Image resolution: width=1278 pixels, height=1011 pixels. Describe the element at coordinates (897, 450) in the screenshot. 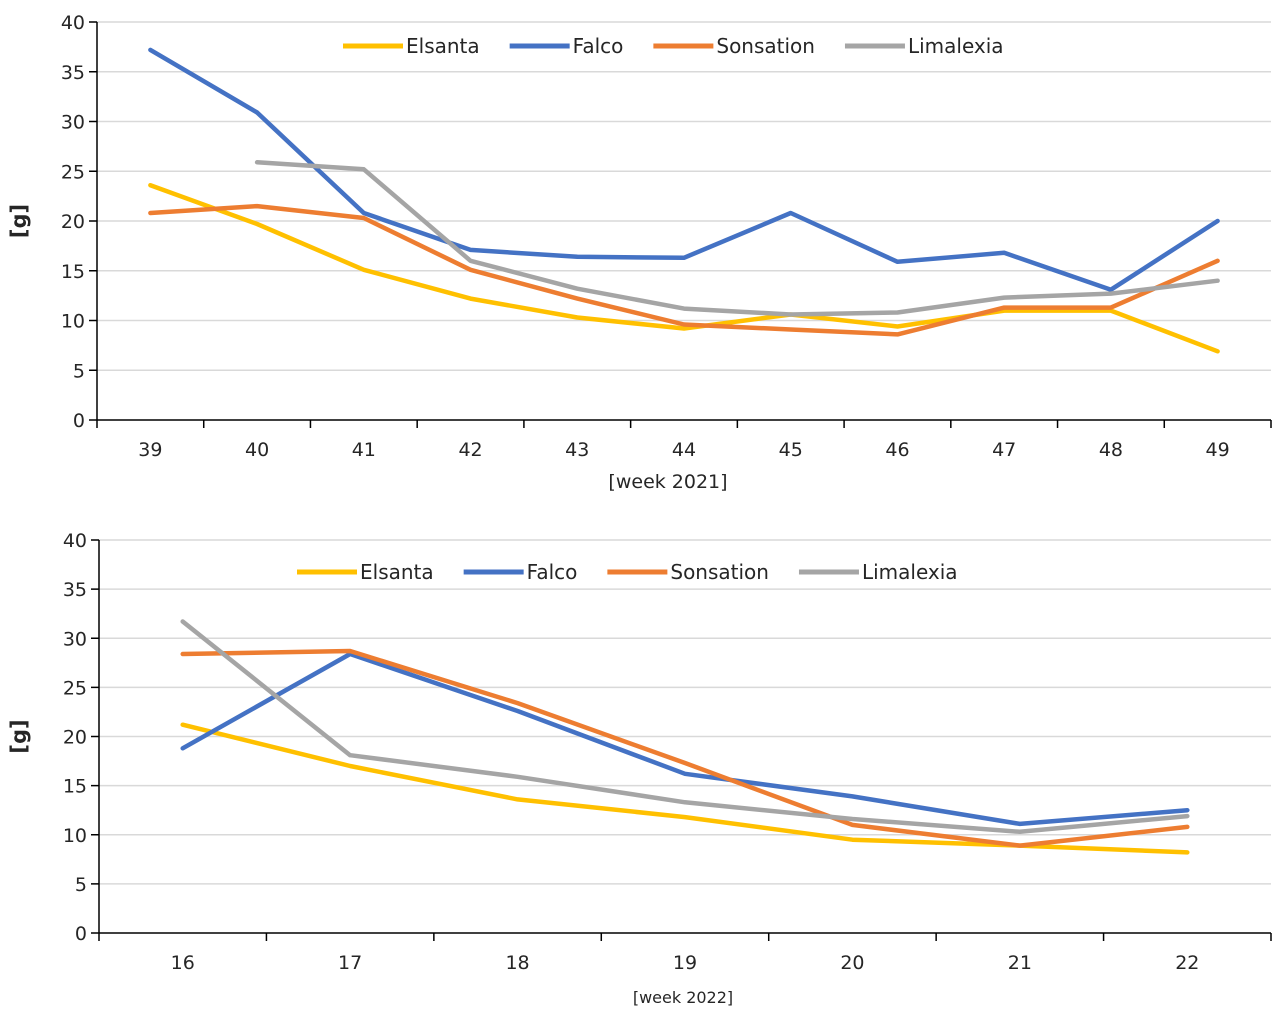

I see `x-tick-label: 46` at that location.